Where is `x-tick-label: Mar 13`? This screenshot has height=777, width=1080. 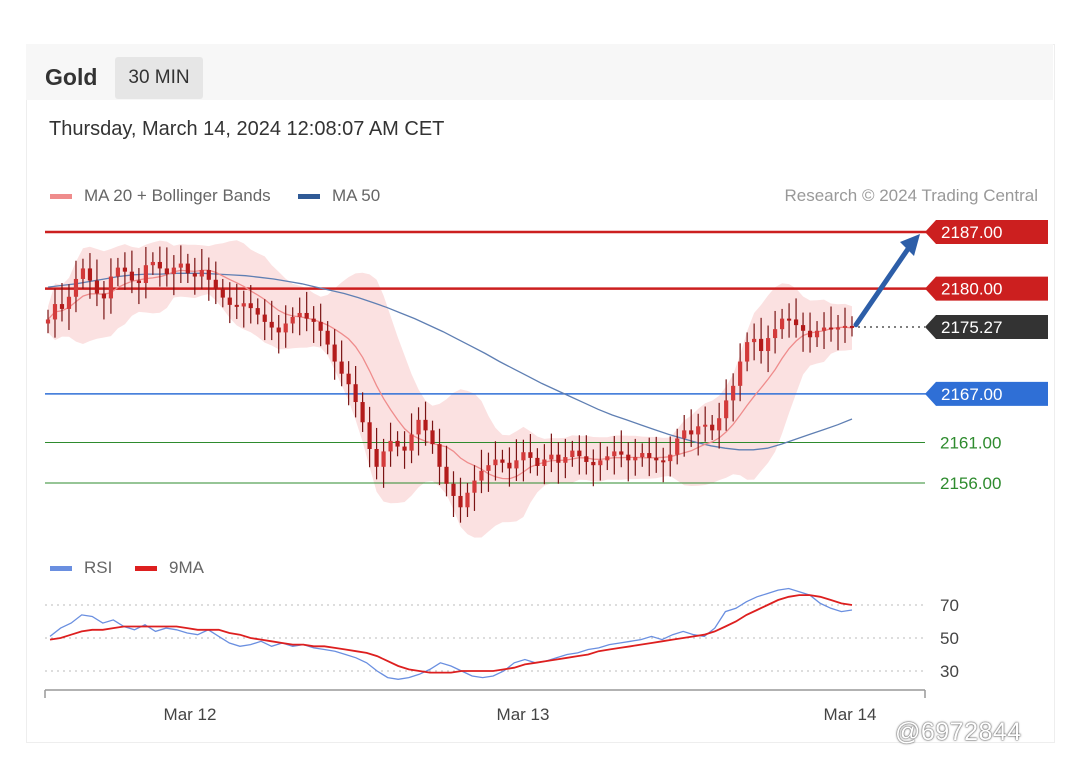 x-tick-label: Mar 13 is located at coordinates (523, 714).